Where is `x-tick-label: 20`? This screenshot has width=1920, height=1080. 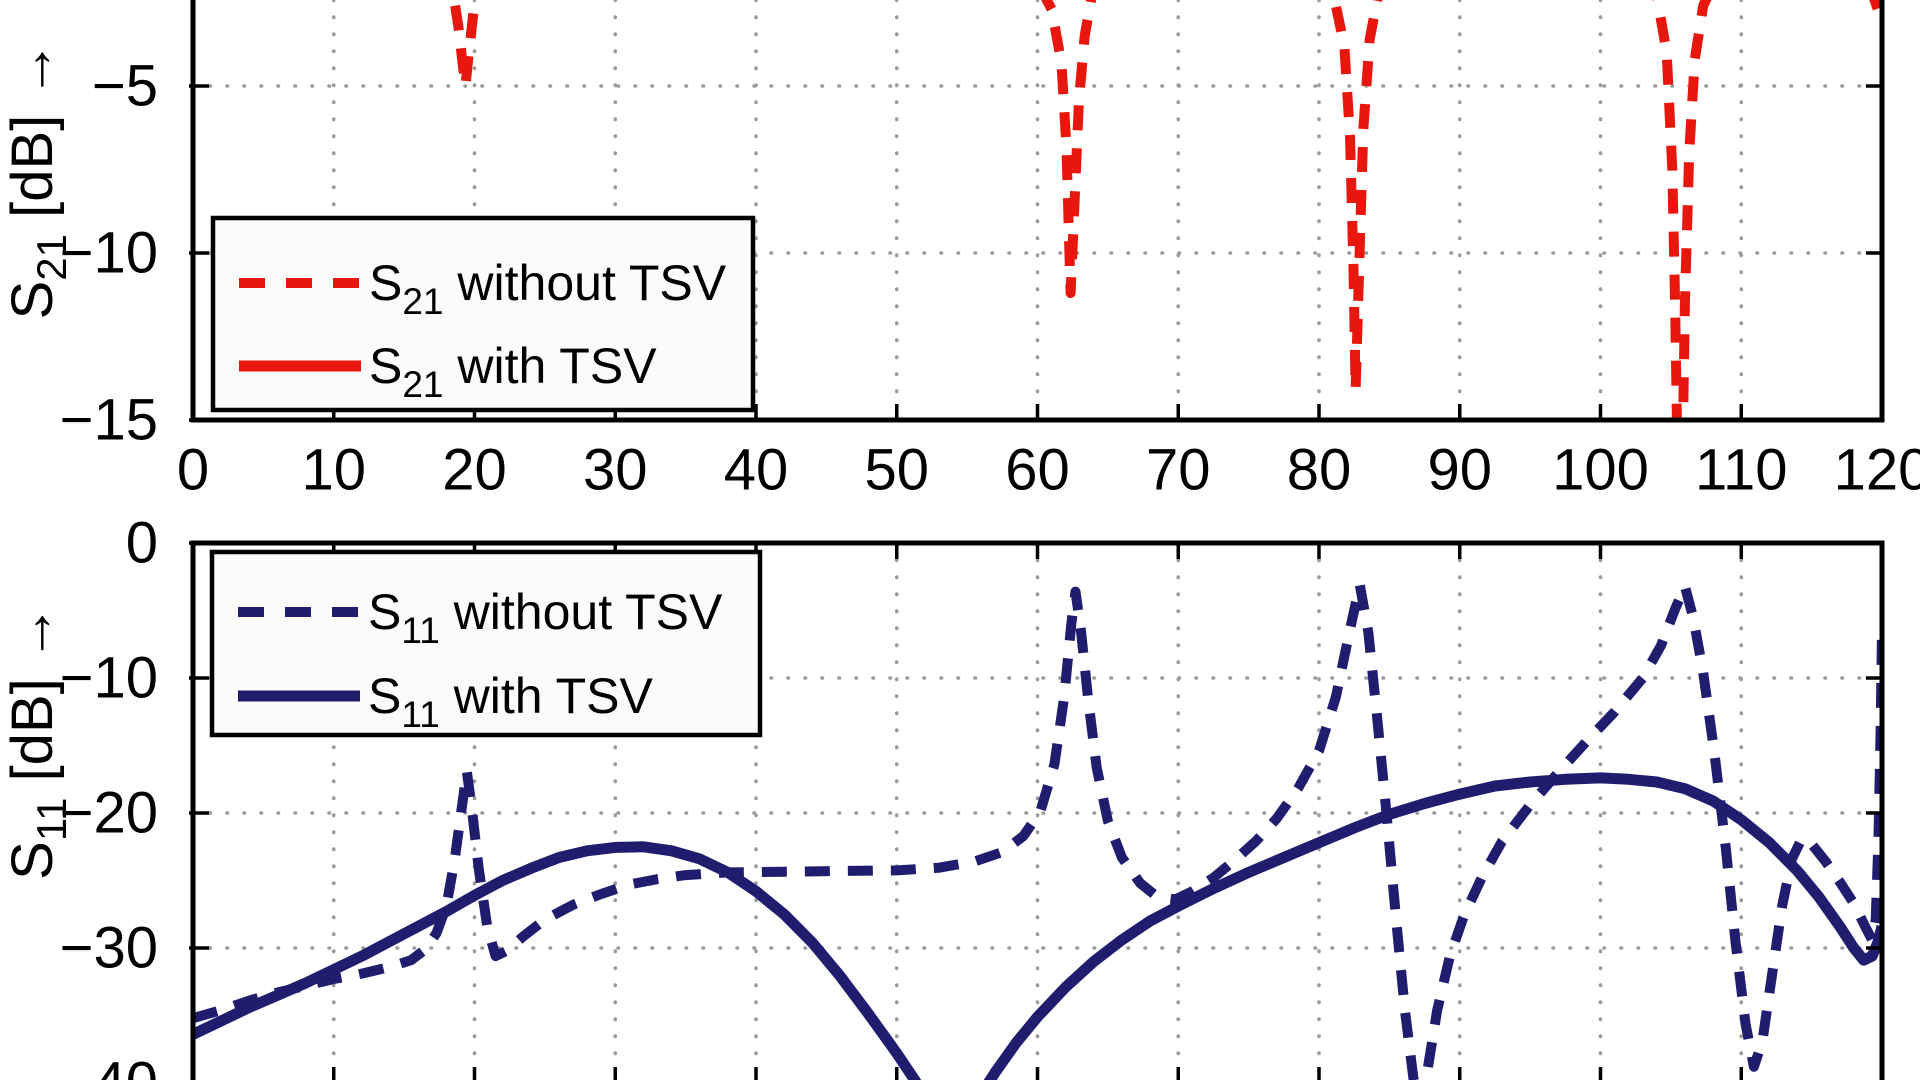
x-tick-label: 20 is located at coordinates (474, 470).